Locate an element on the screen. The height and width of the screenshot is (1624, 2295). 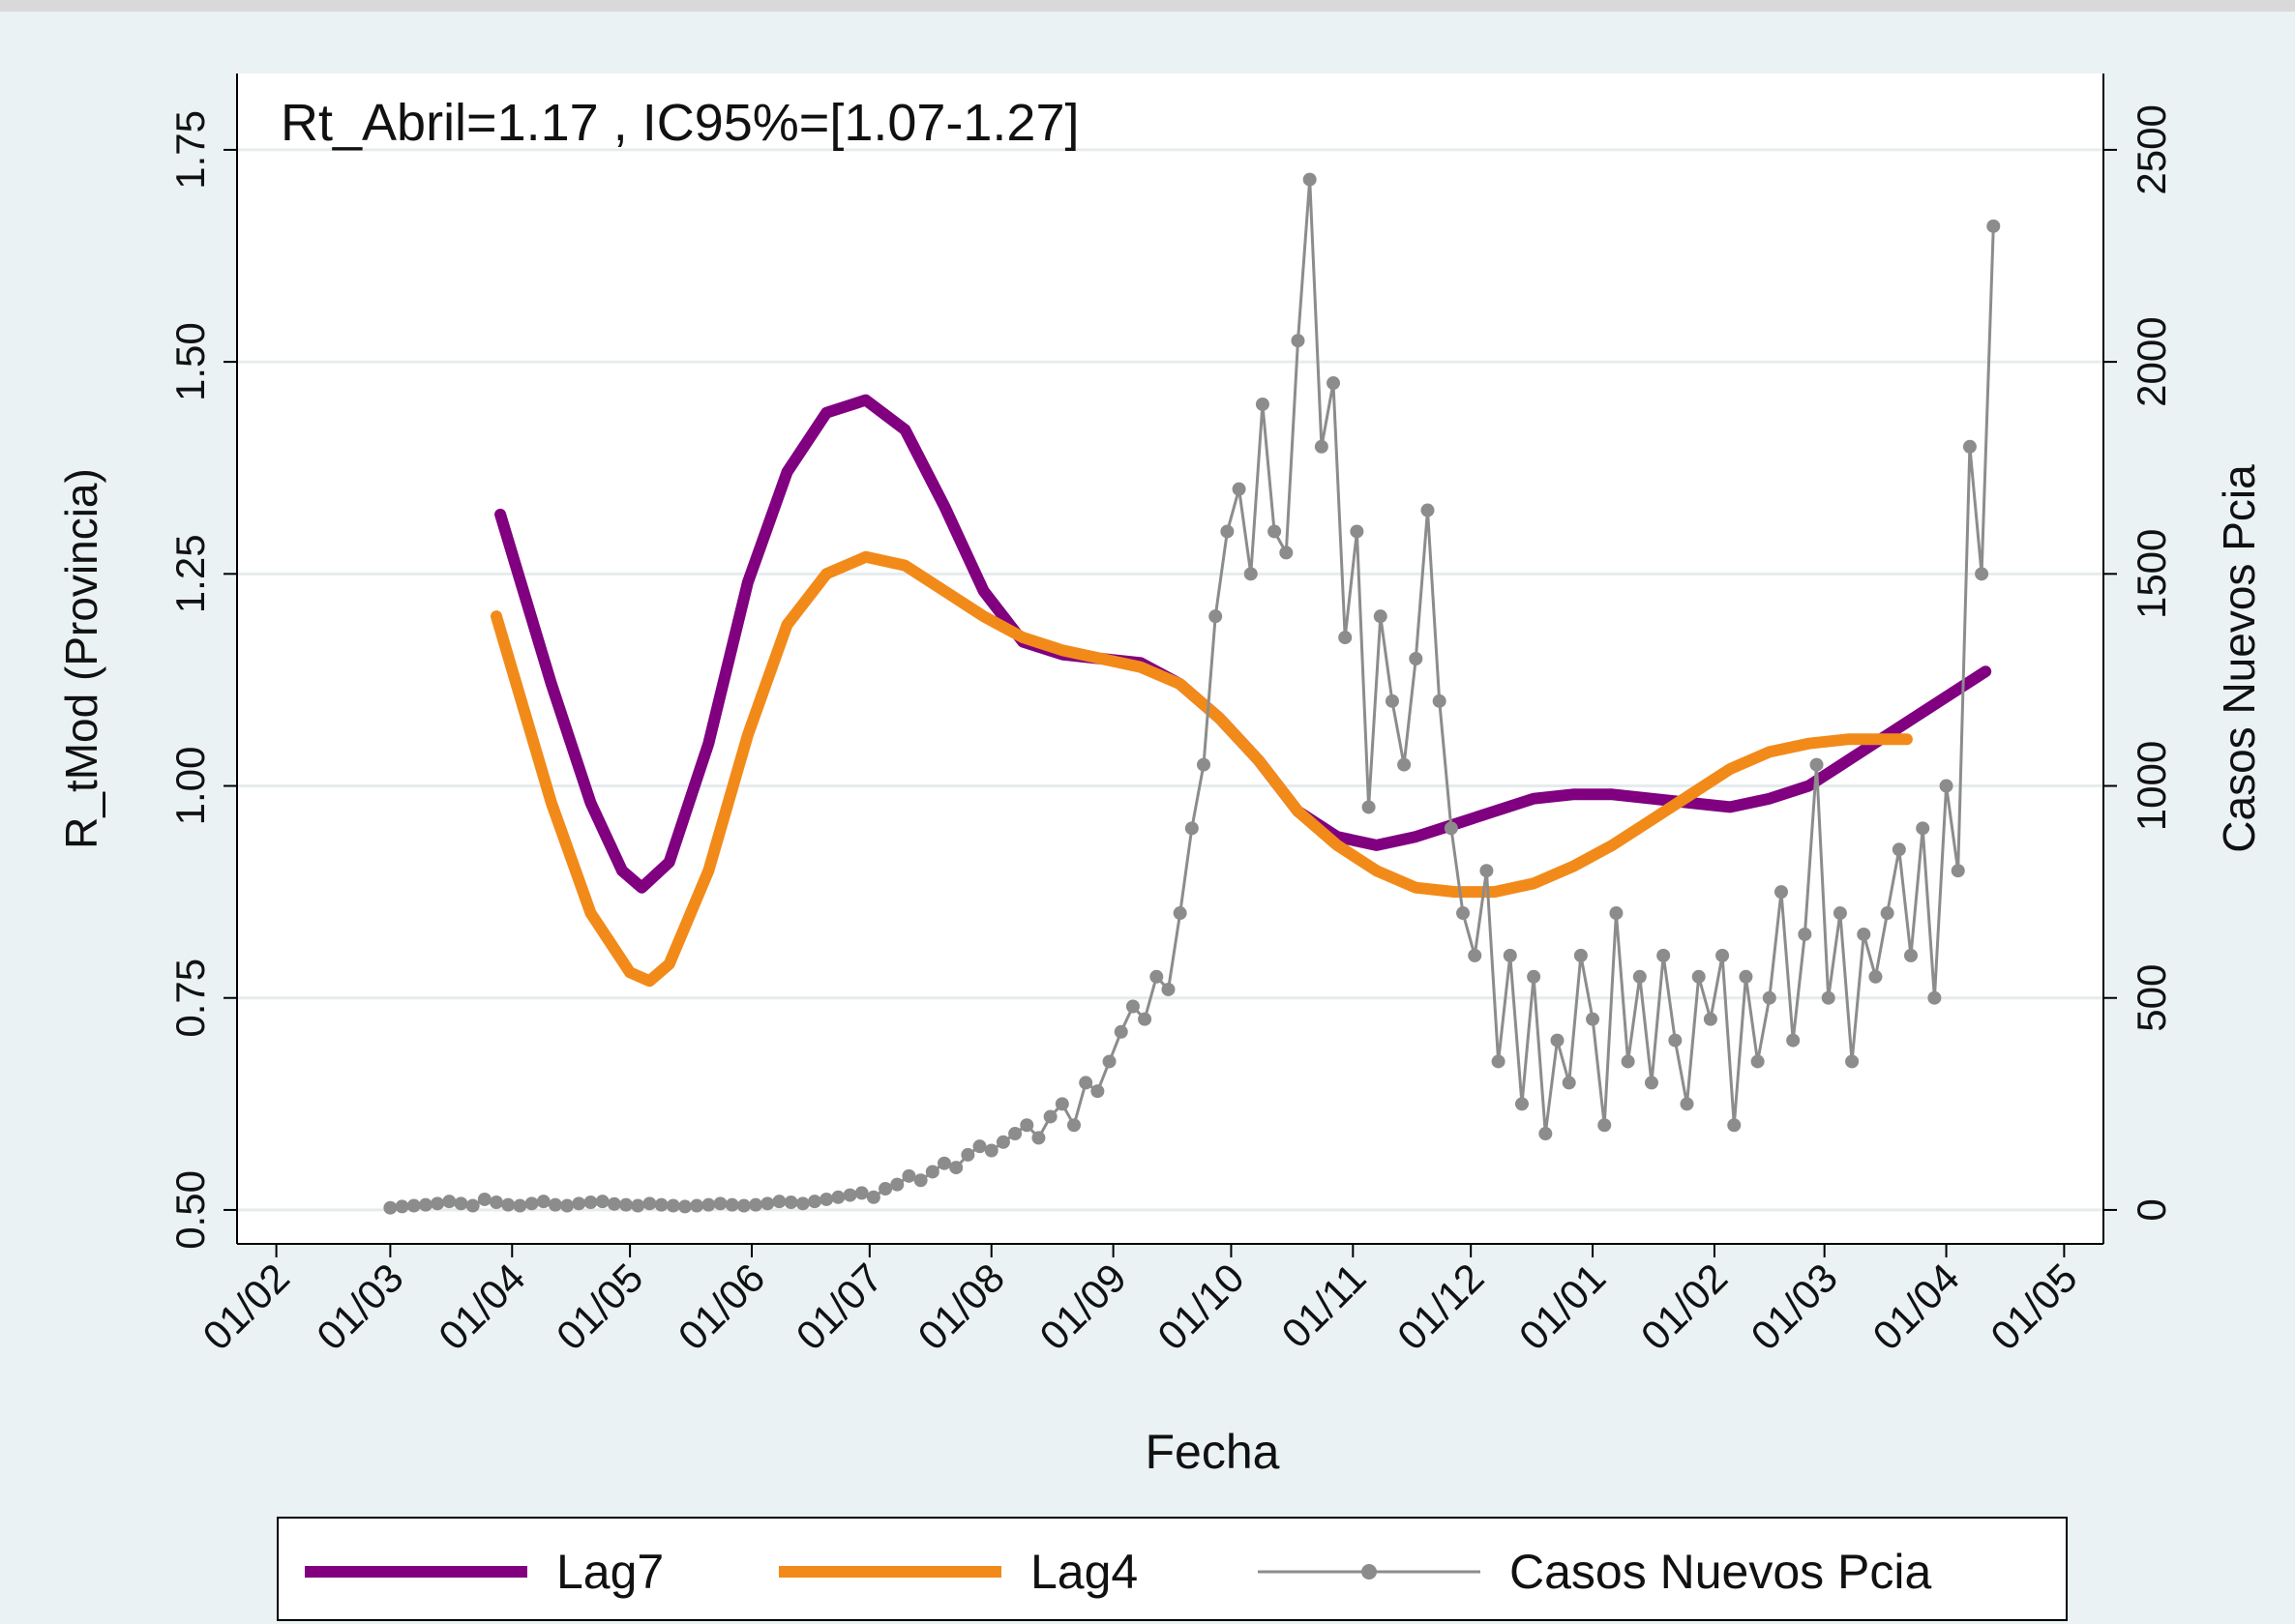
y2-tick-label: 0 is located at coordinates (2151, 1210).